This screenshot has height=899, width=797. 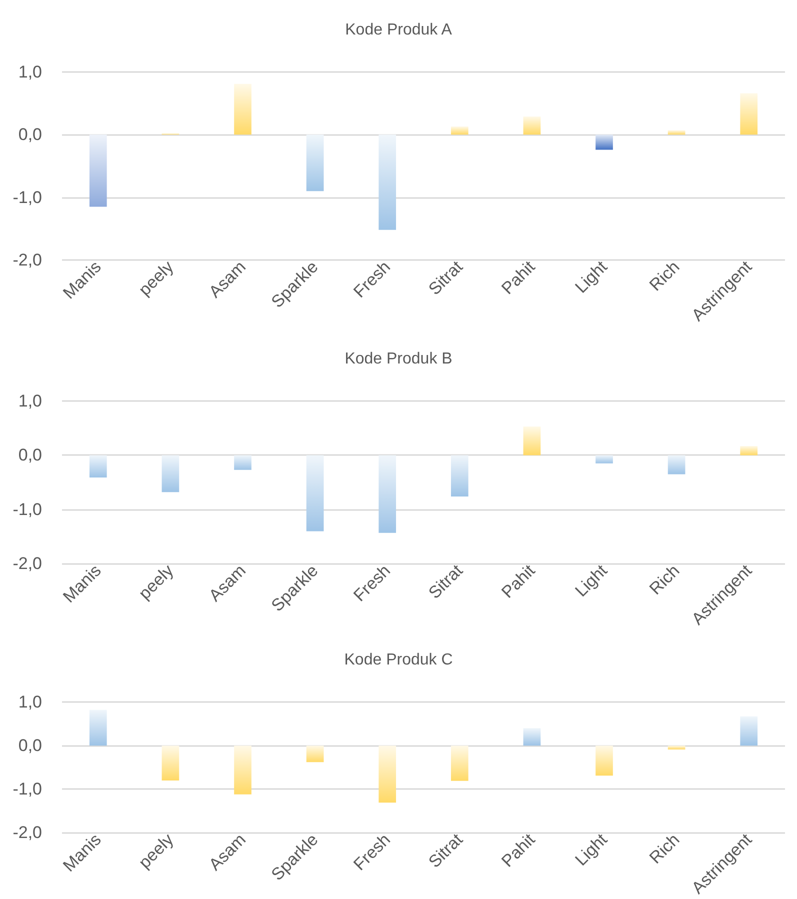 What do you see at coordinates (398, 30) in the screenshot?
I see `chart-title: Kode Produk A` at bounding box center [398, 30].